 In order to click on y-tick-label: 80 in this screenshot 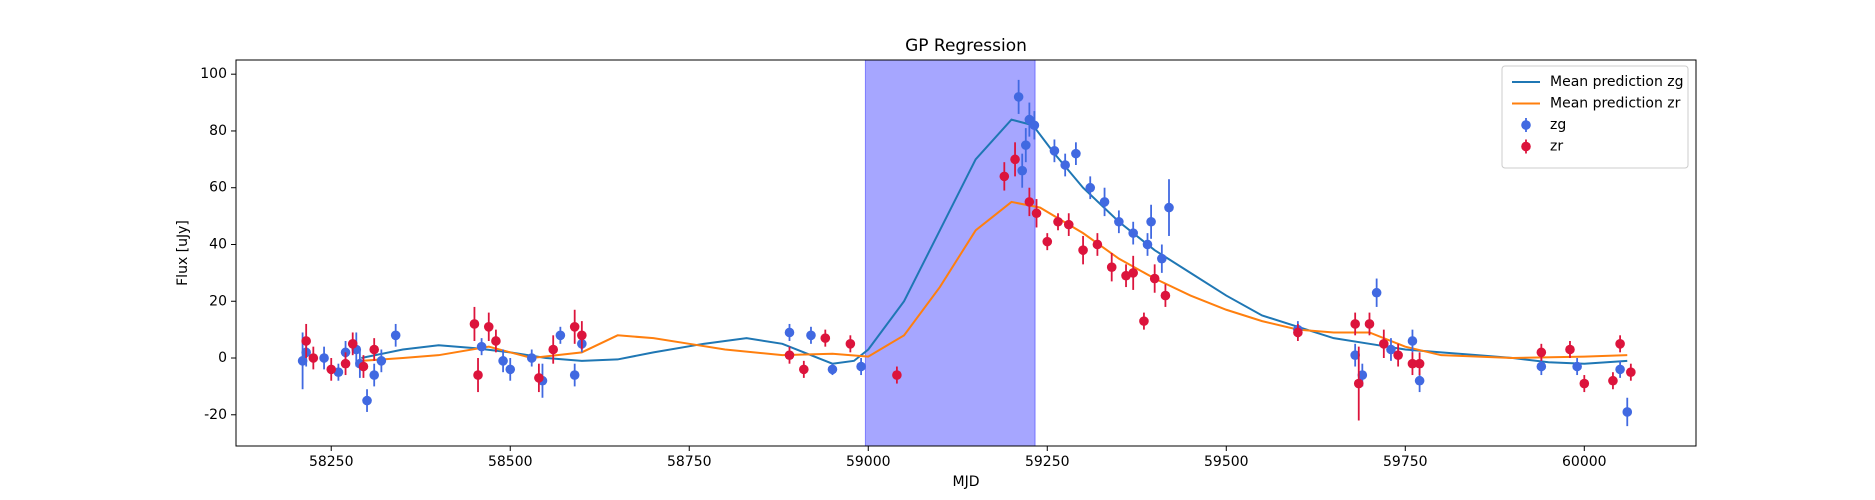, I will do `click(218, 131)`.